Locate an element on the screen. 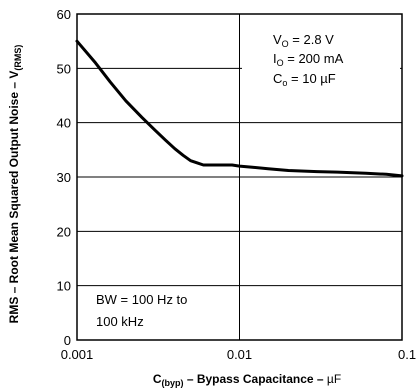 Image resolution: width=418 pixels, height=391 pixels. y-tick-label-20: 20 is located at coordinates (64, 231).